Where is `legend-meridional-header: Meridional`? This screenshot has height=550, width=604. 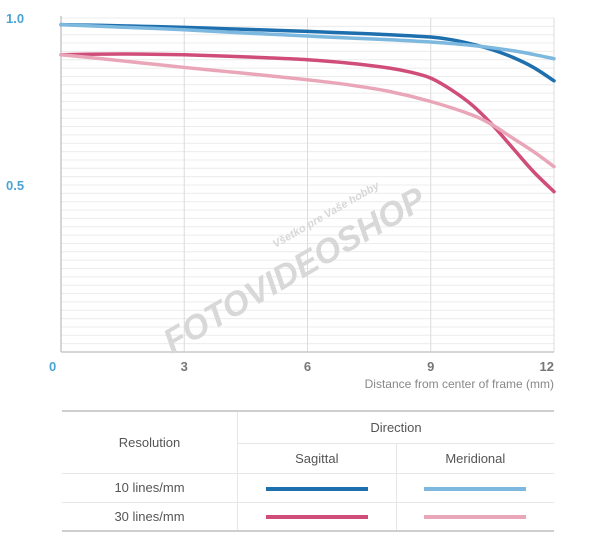
legend-meridional-header: Meridional is located at coordinates (474, 458).